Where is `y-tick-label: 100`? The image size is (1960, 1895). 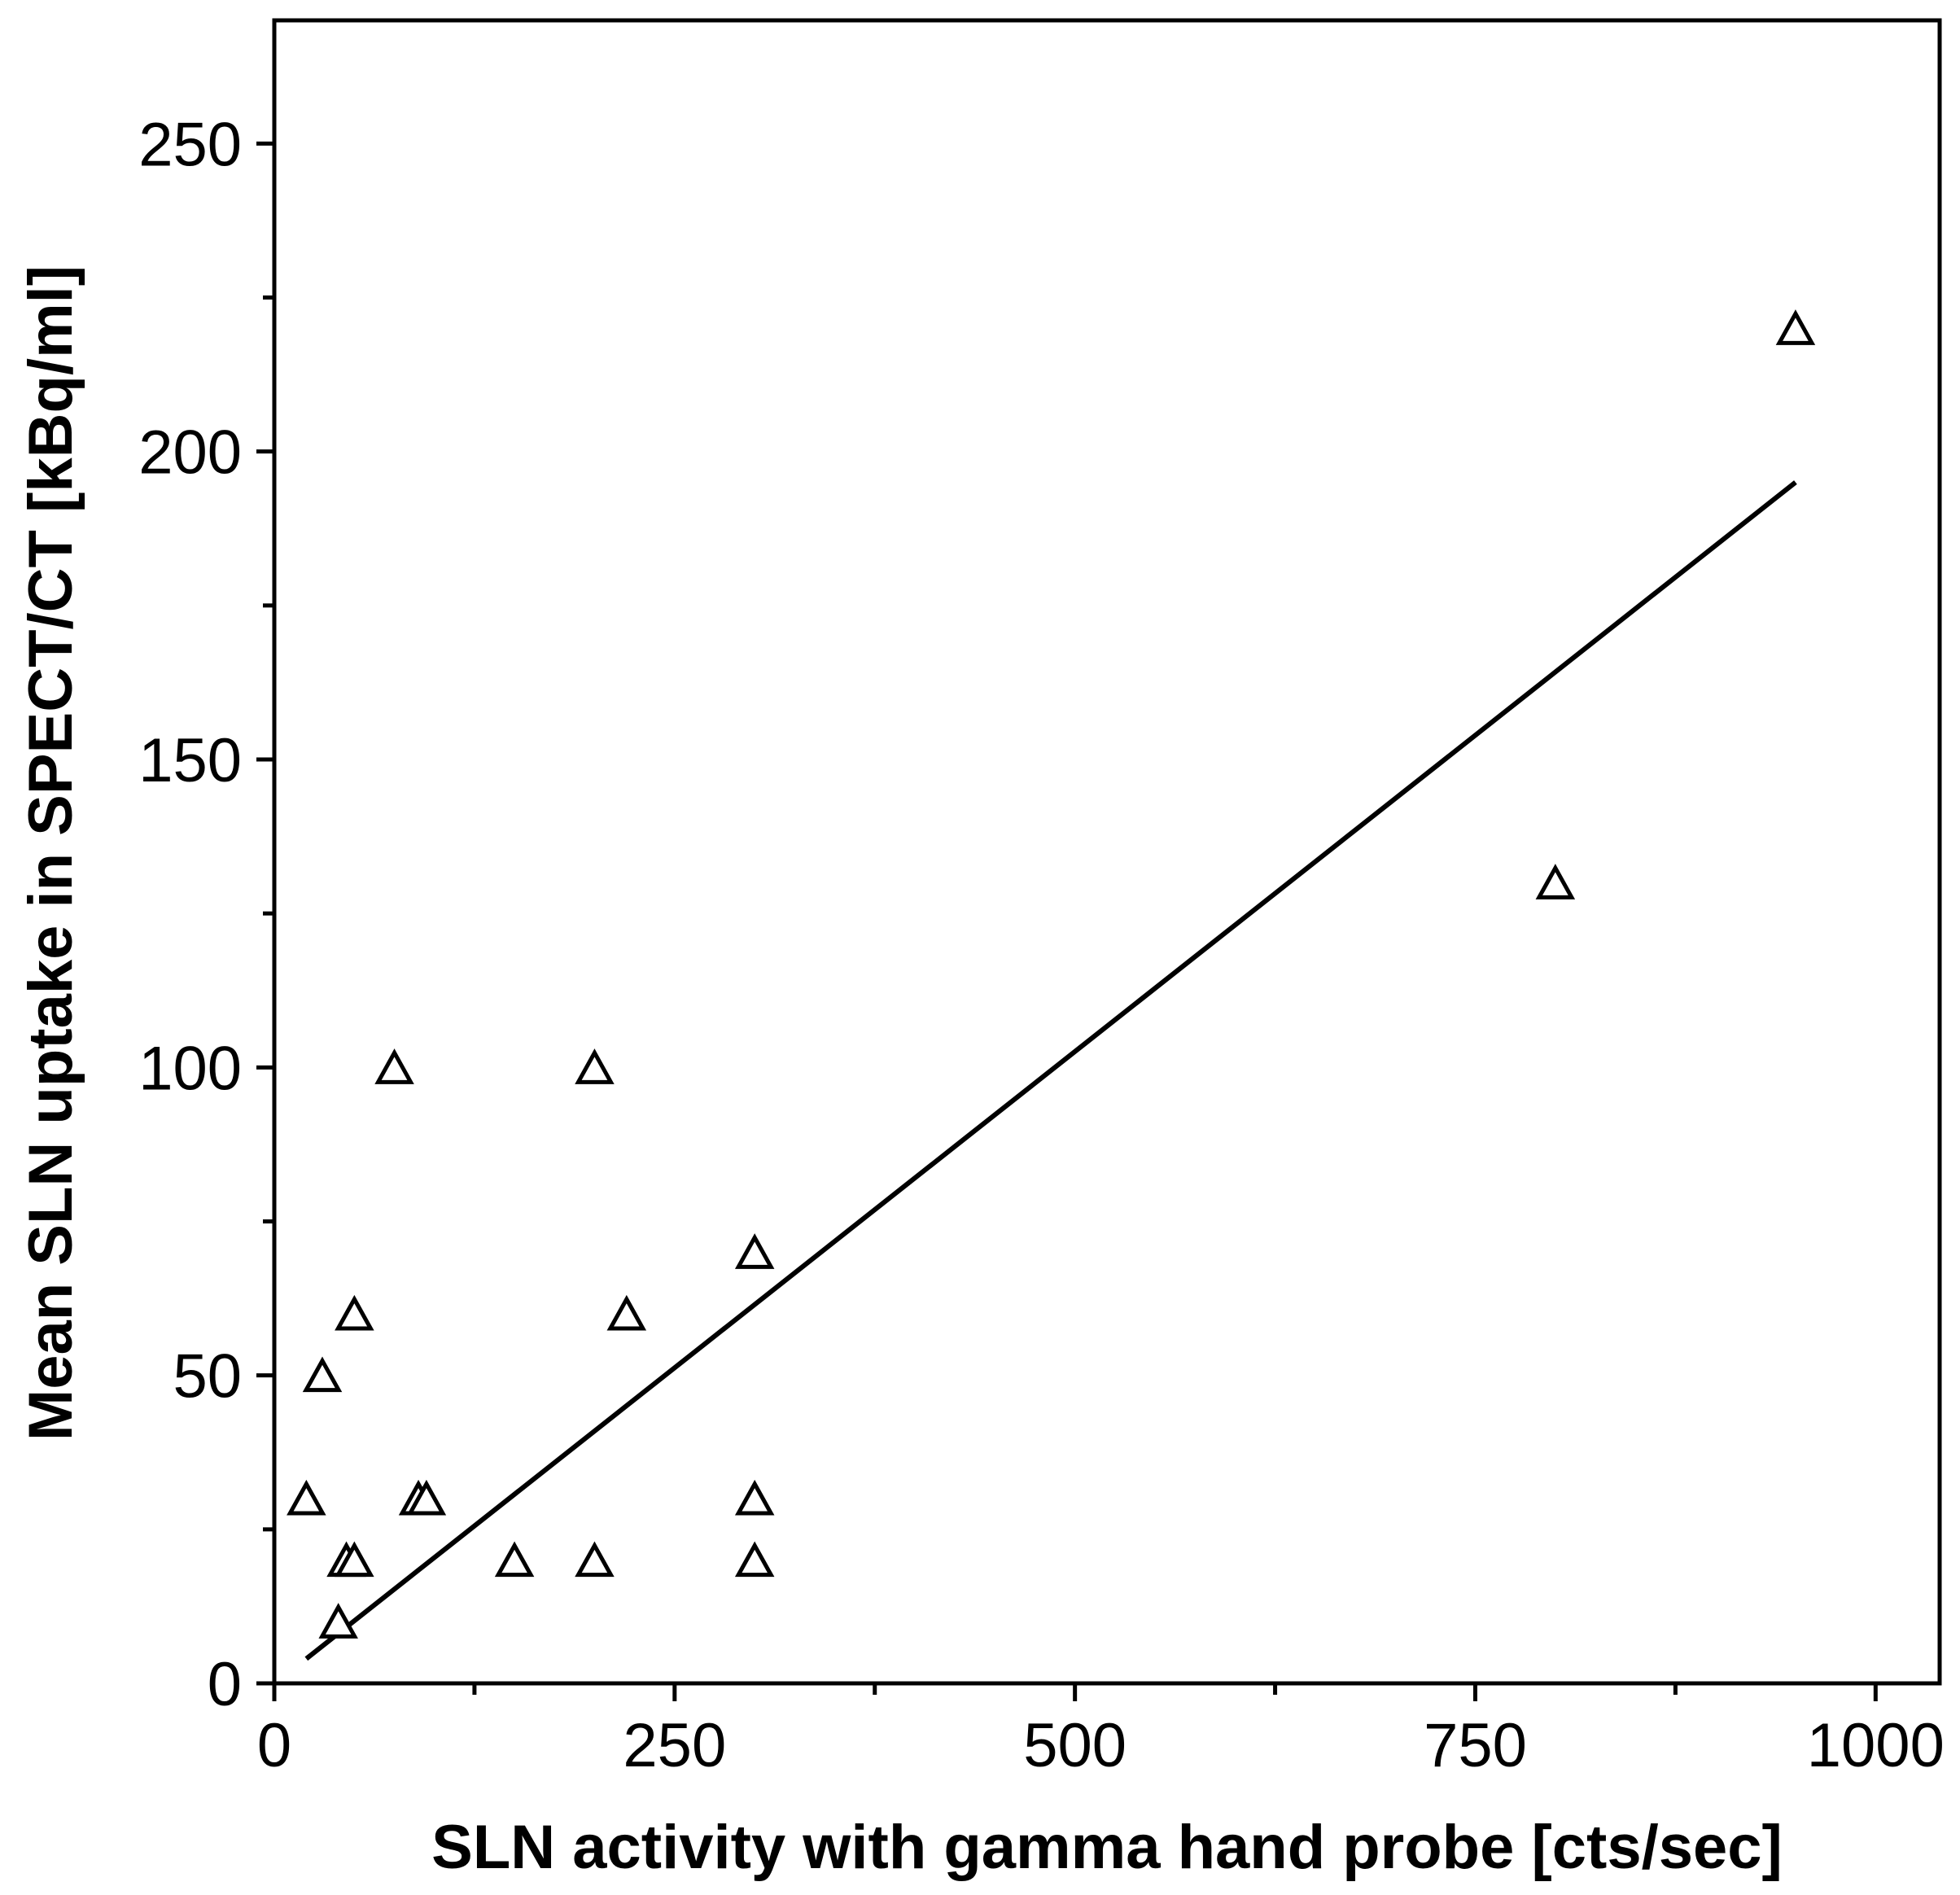
y-tick-label: 100 is located at coordinates (190, 1068).